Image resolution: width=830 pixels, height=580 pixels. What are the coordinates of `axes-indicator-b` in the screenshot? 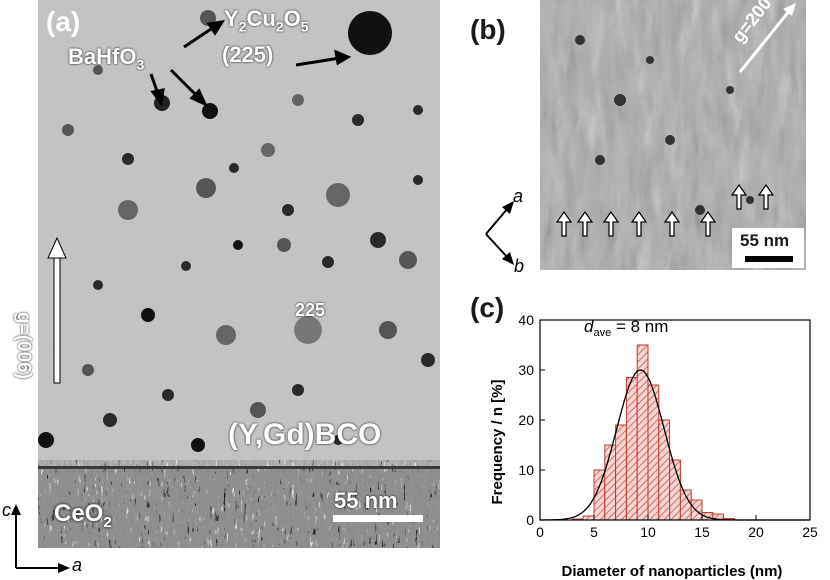 It's located at (499, 233).